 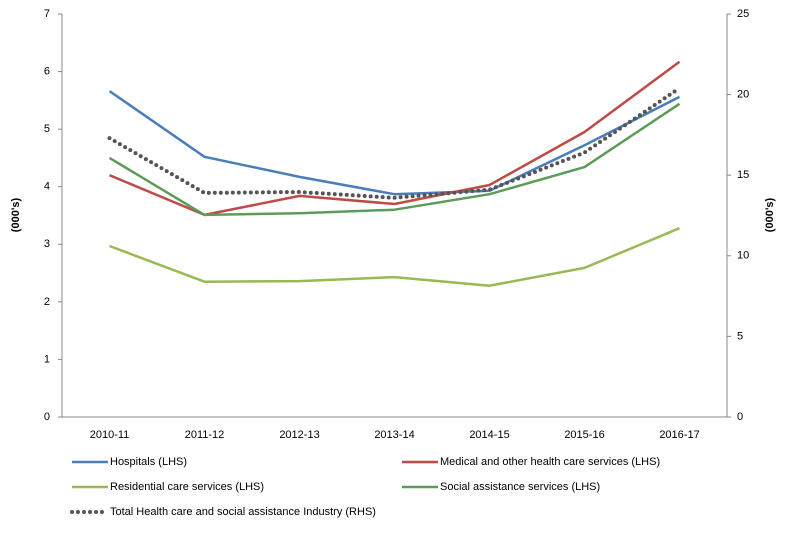 I want to click on y2-tick-label: 10, so click(x=743, y=256).